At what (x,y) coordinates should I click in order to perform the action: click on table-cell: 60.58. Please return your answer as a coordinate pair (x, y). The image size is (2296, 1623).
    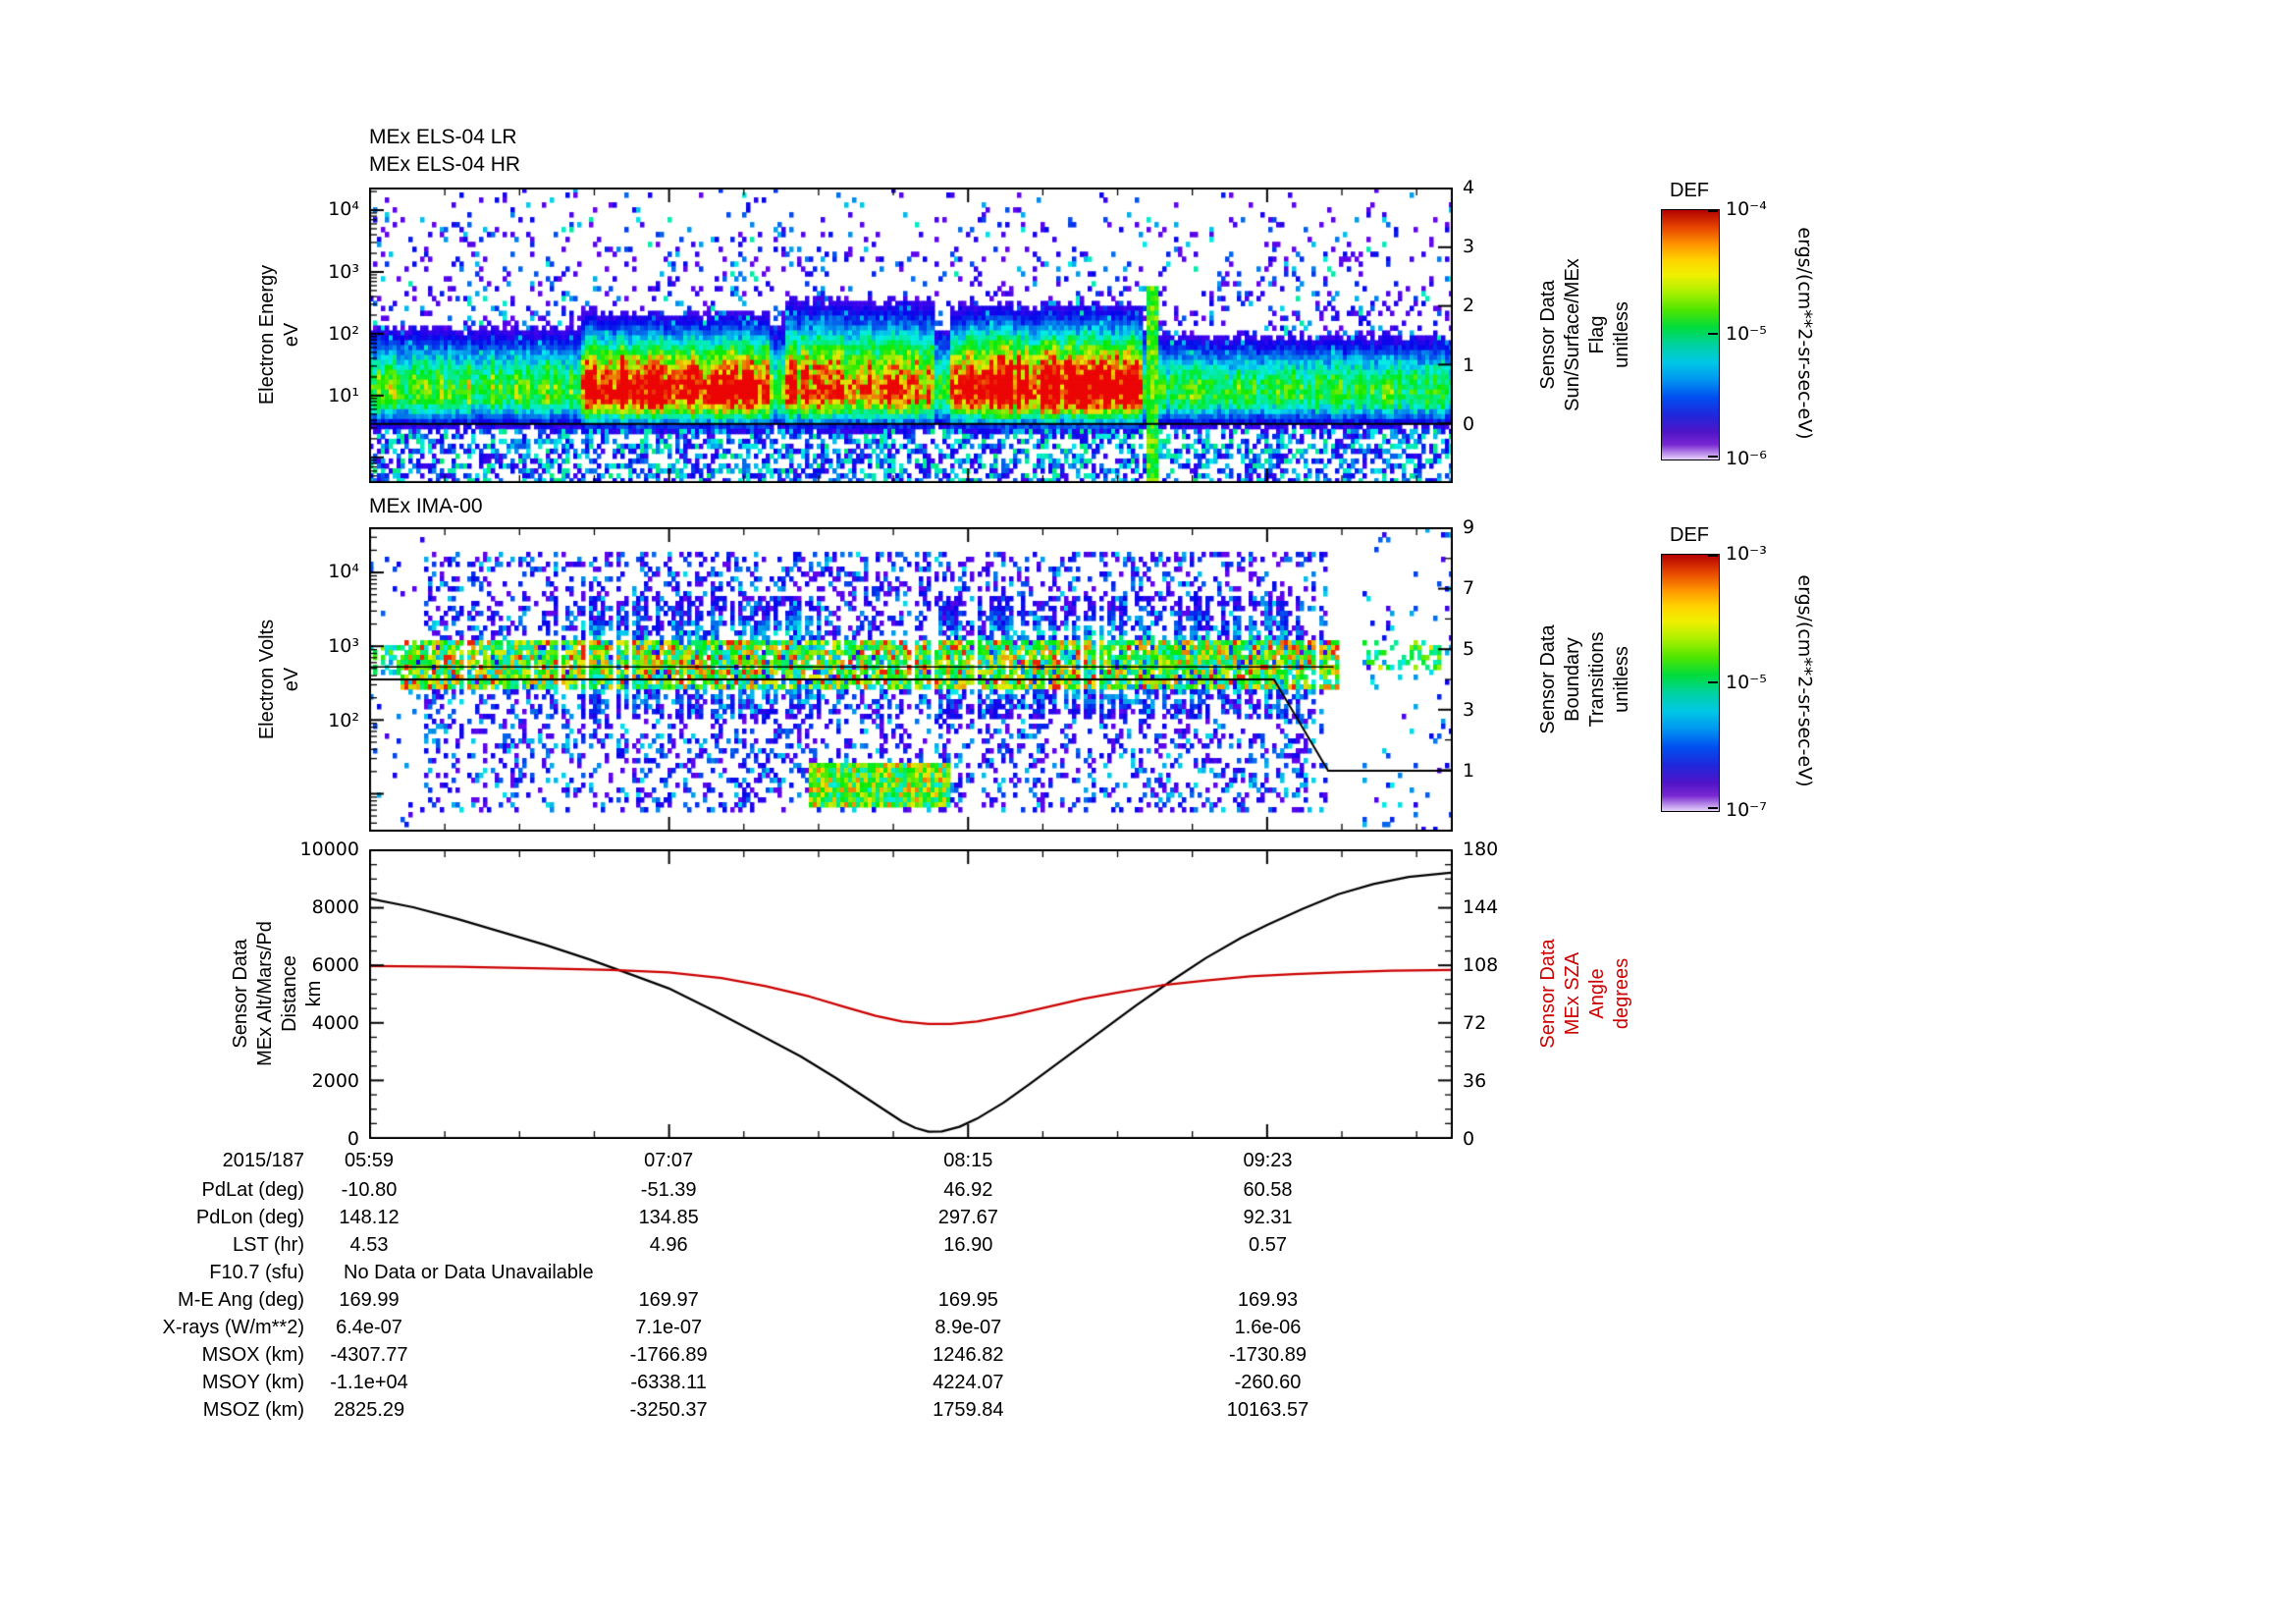
    Looking at the image, I should click on (1268, 1190).